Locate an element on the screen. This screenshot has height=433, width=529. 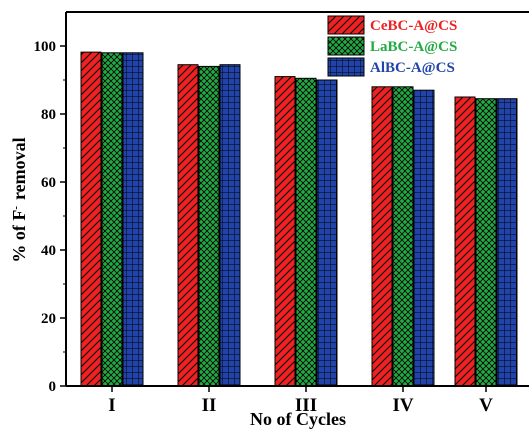
x-tick-label: IV is located at coordinates (402, 405).